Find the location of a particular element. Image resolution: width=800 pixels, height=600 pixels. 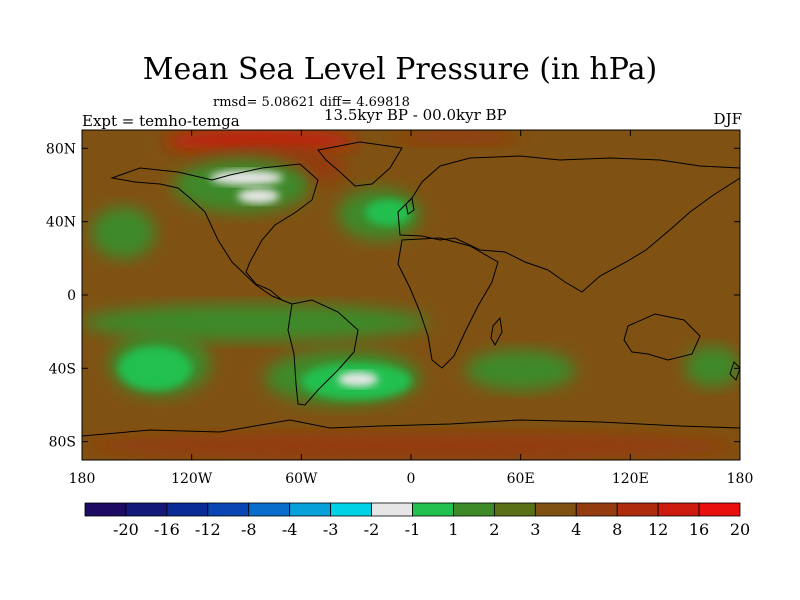

colorbar-label-0: -20 is located at coordinates (126, 529).